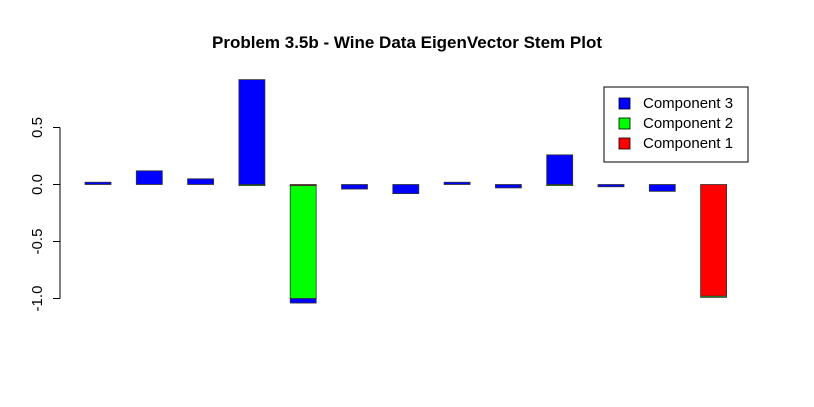 This screenshot has height=407, width=814. Describe the element at coordinates (37, 127) in the screenshot. I see `y-tick-label: 0.5` at that location.